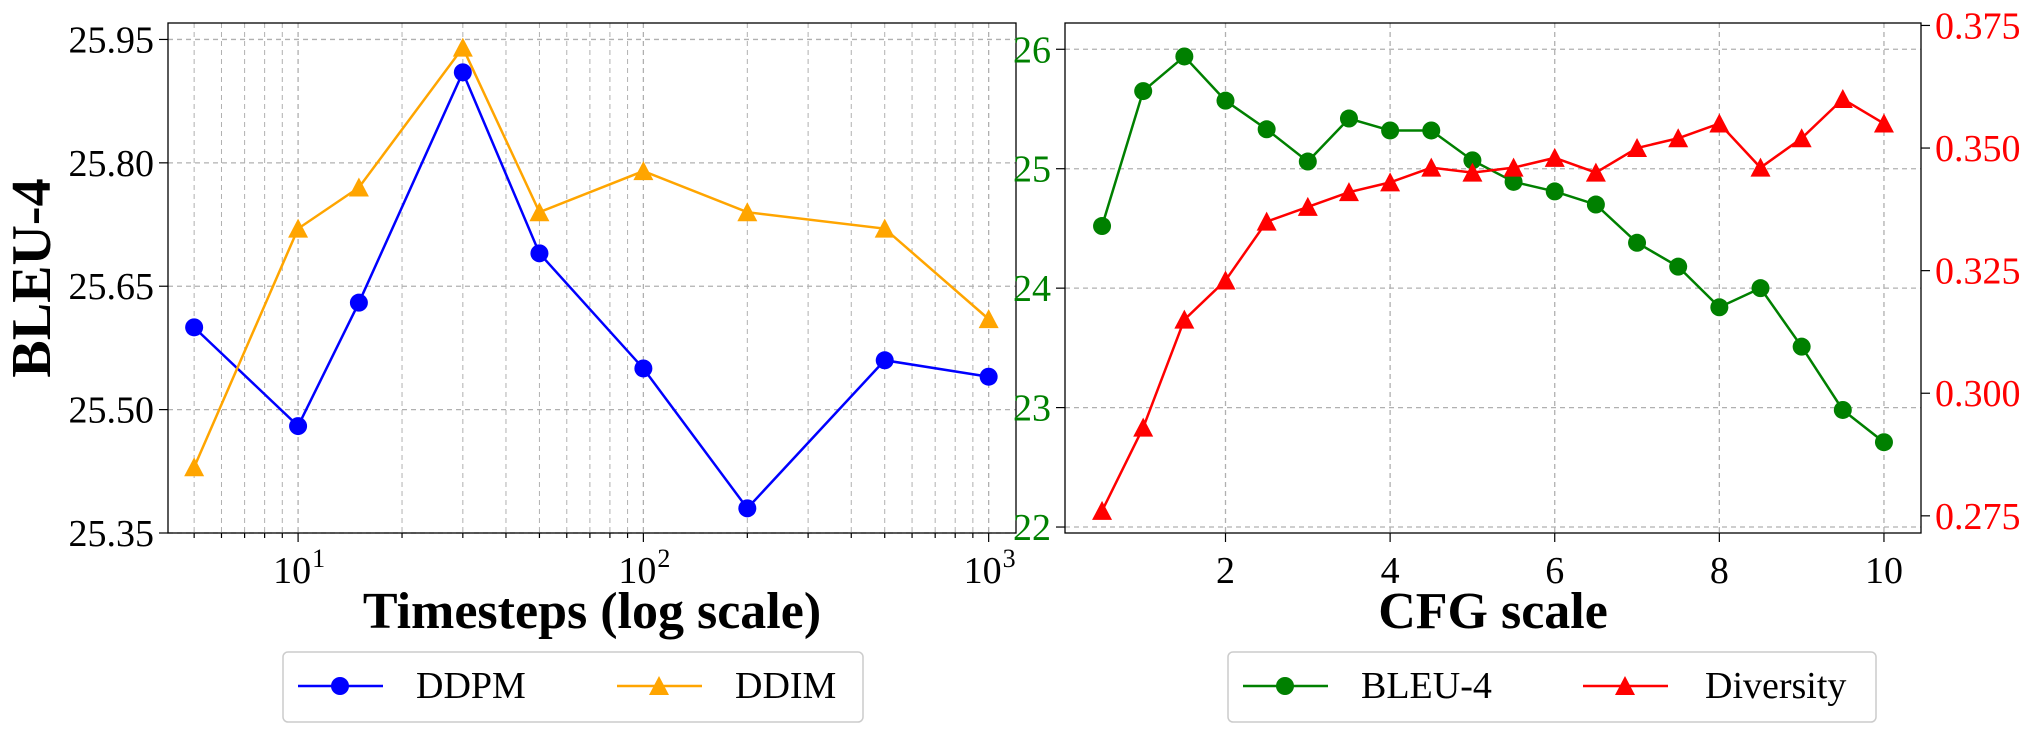  I want to click on left-y-tick-label: 22, so click(1032, 528).